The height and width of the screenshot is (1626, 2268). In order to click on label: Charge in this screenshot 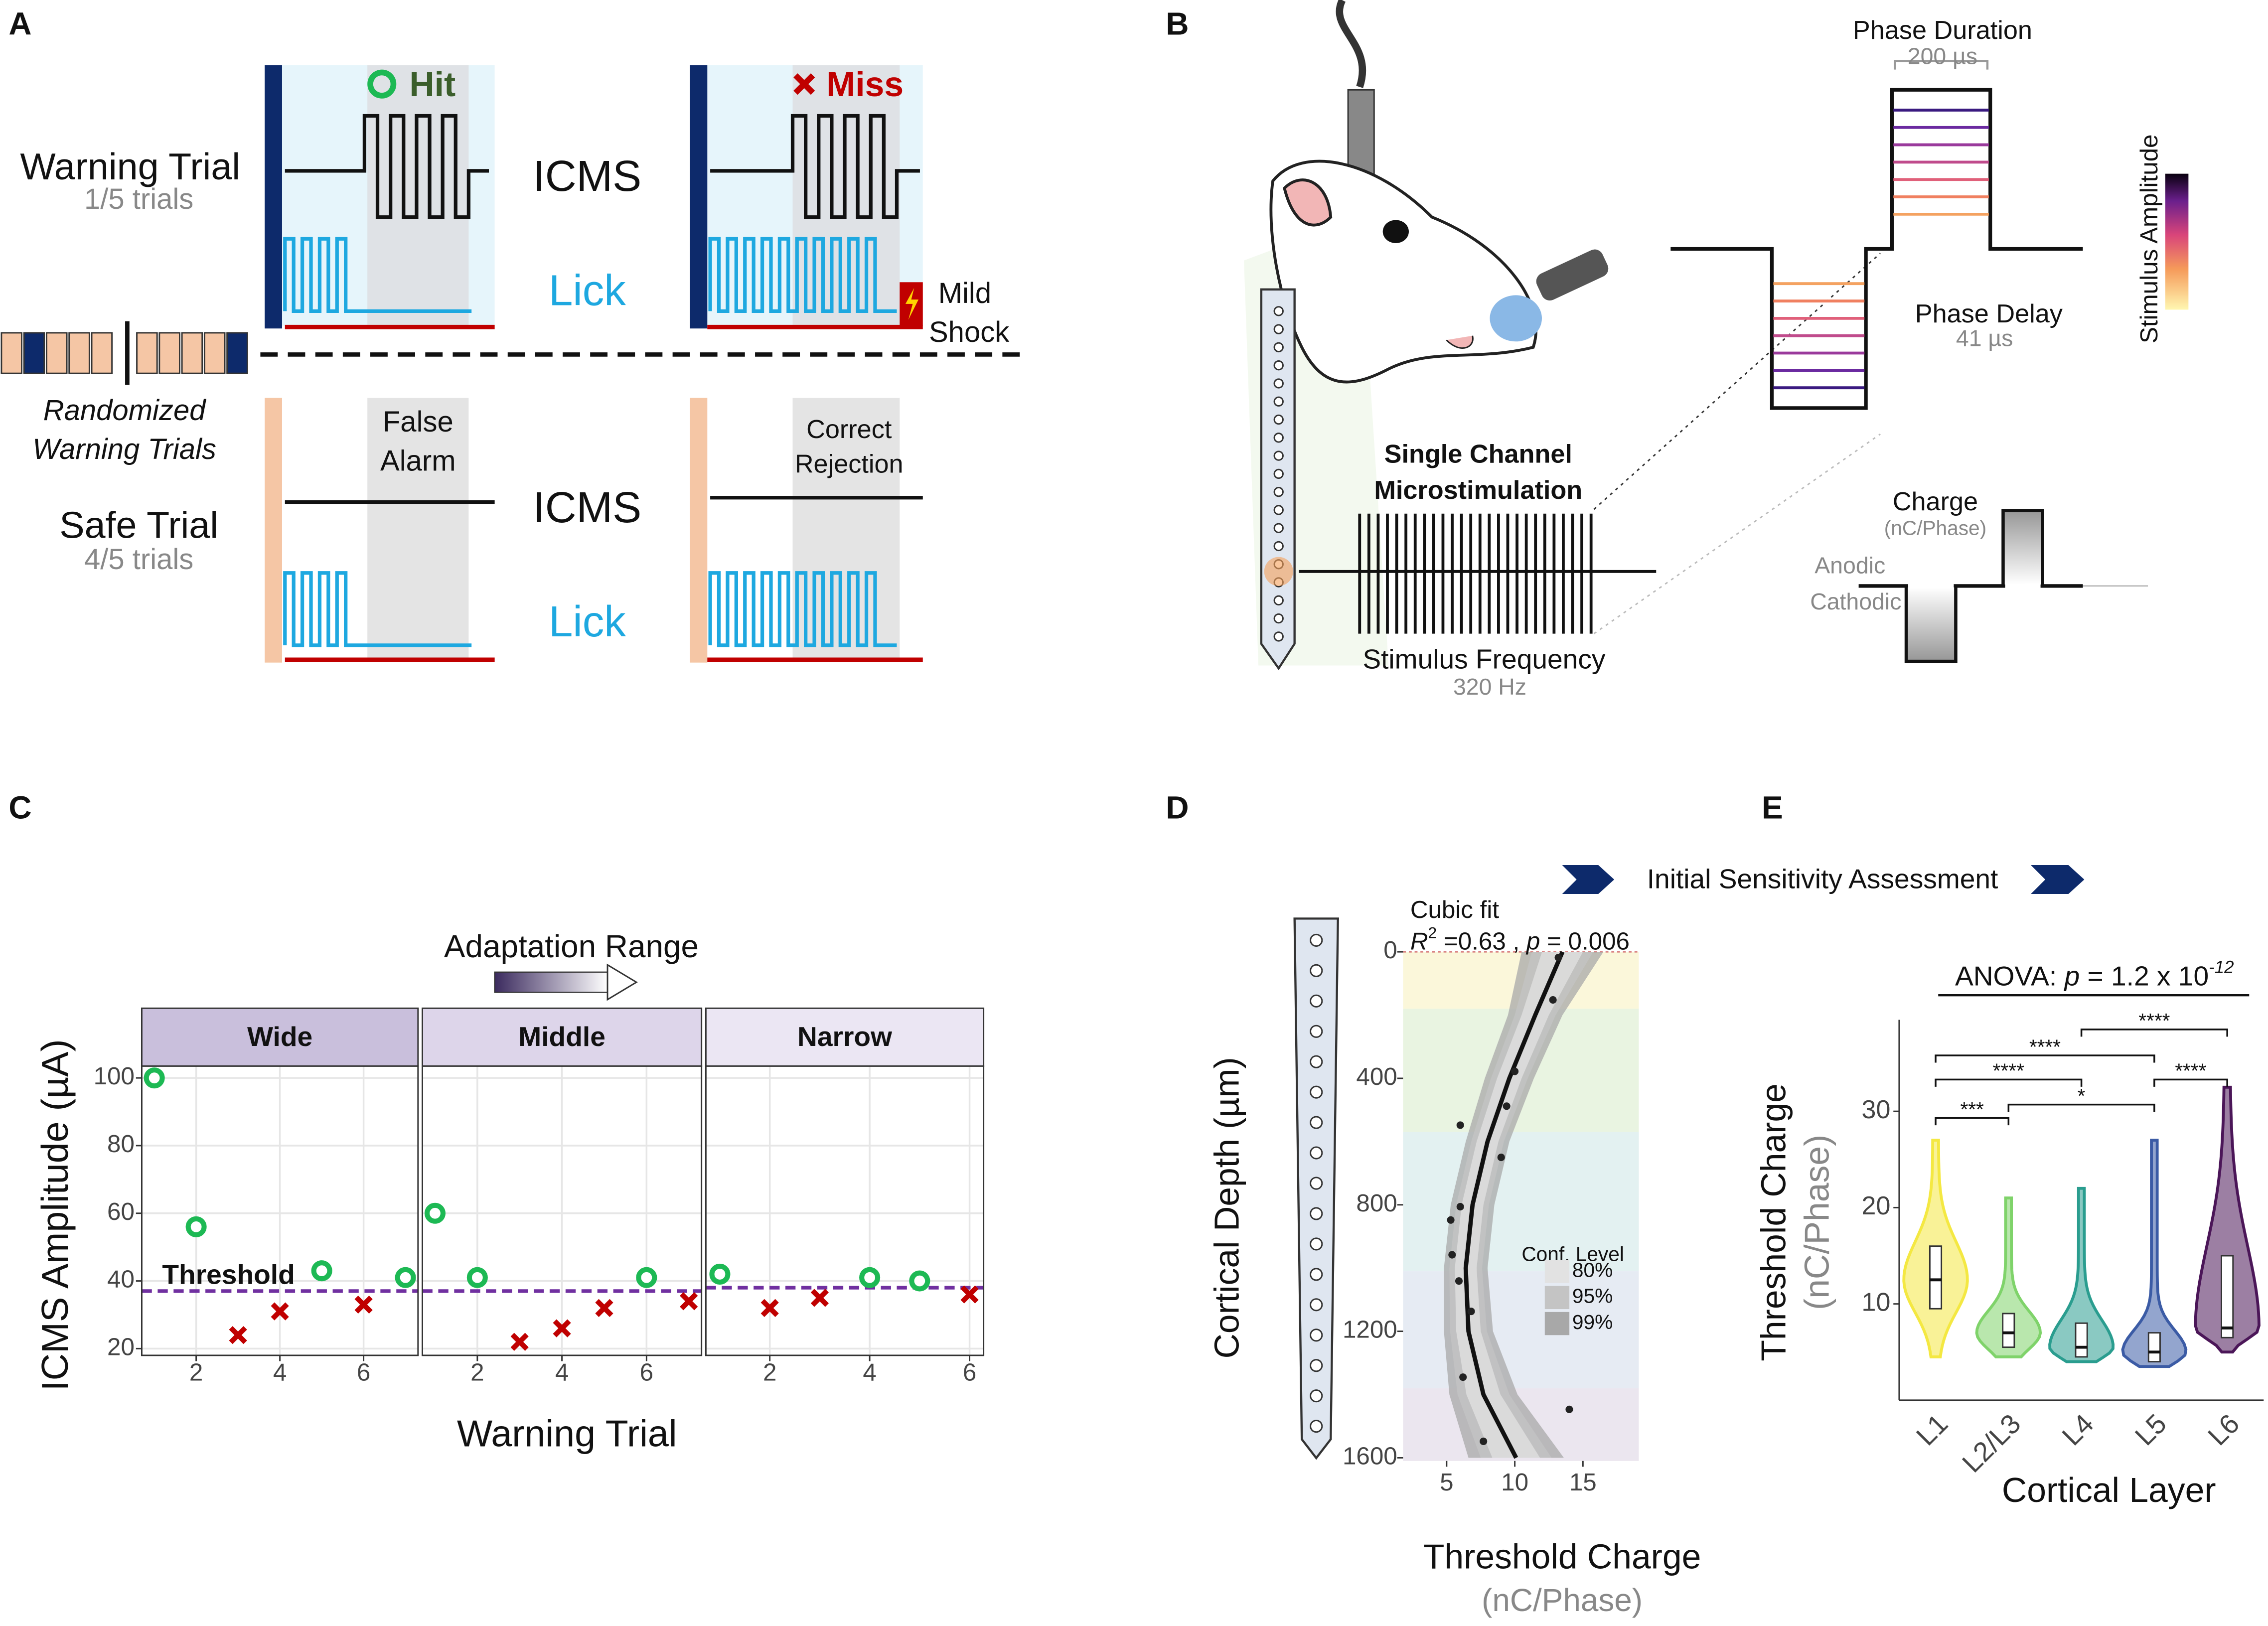, I will do `click(1936, 501)`.